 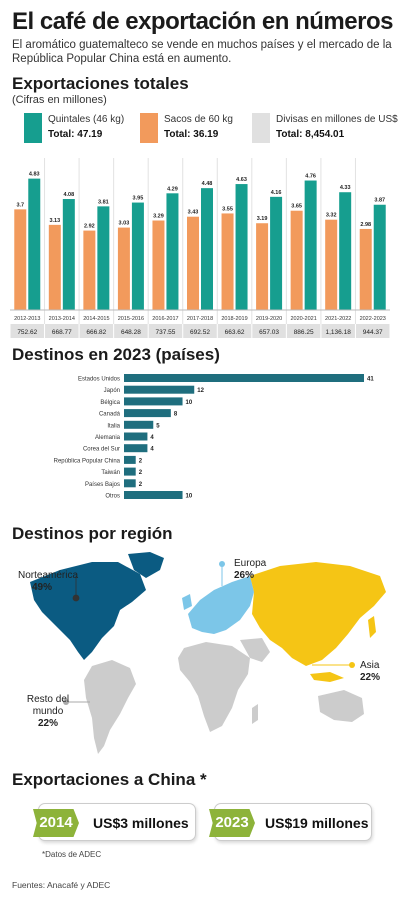 I want to click on tick-label-0: 2012-2013, so click(x=27, y=319).